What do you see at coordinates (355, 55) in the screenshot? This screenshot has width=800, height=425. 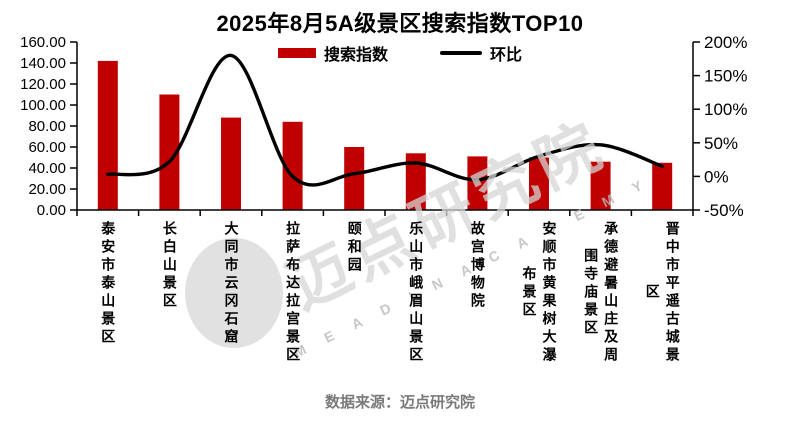 I see `legend-bar-label: 搜索指数` at bounding box center [355, 55].